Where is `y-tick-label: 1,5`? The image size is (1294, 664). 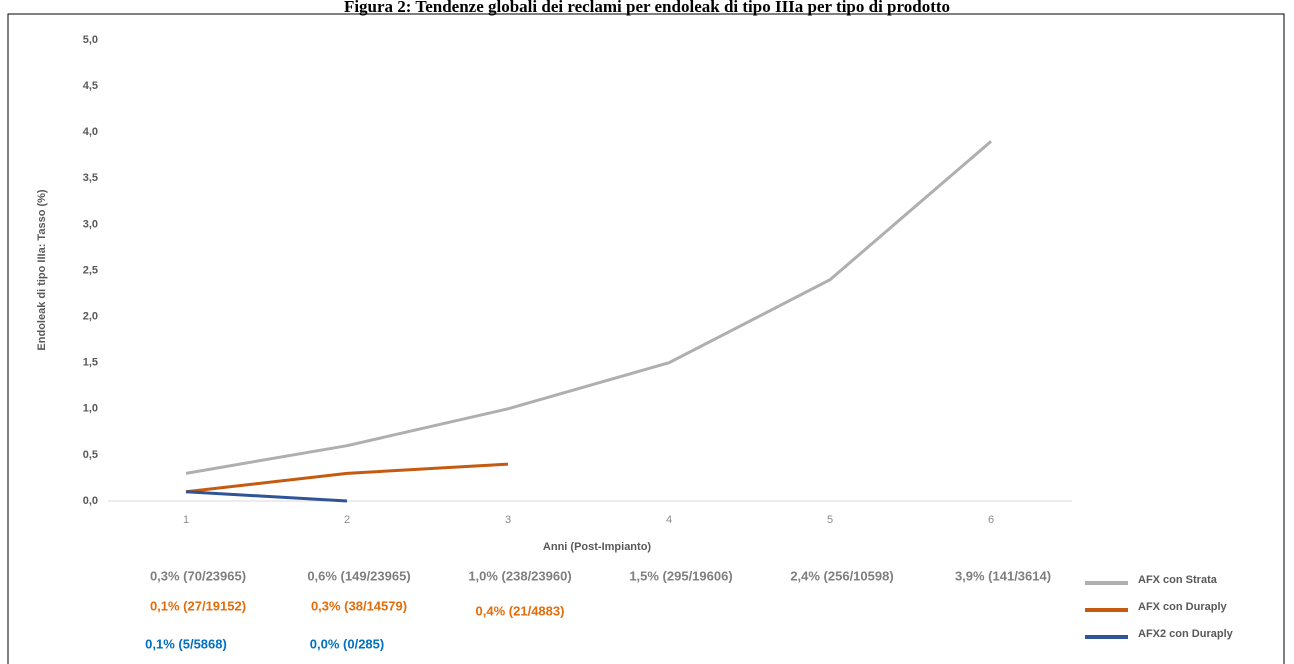 y-tick-label: 1,5 is located at coordinates (90, 363).